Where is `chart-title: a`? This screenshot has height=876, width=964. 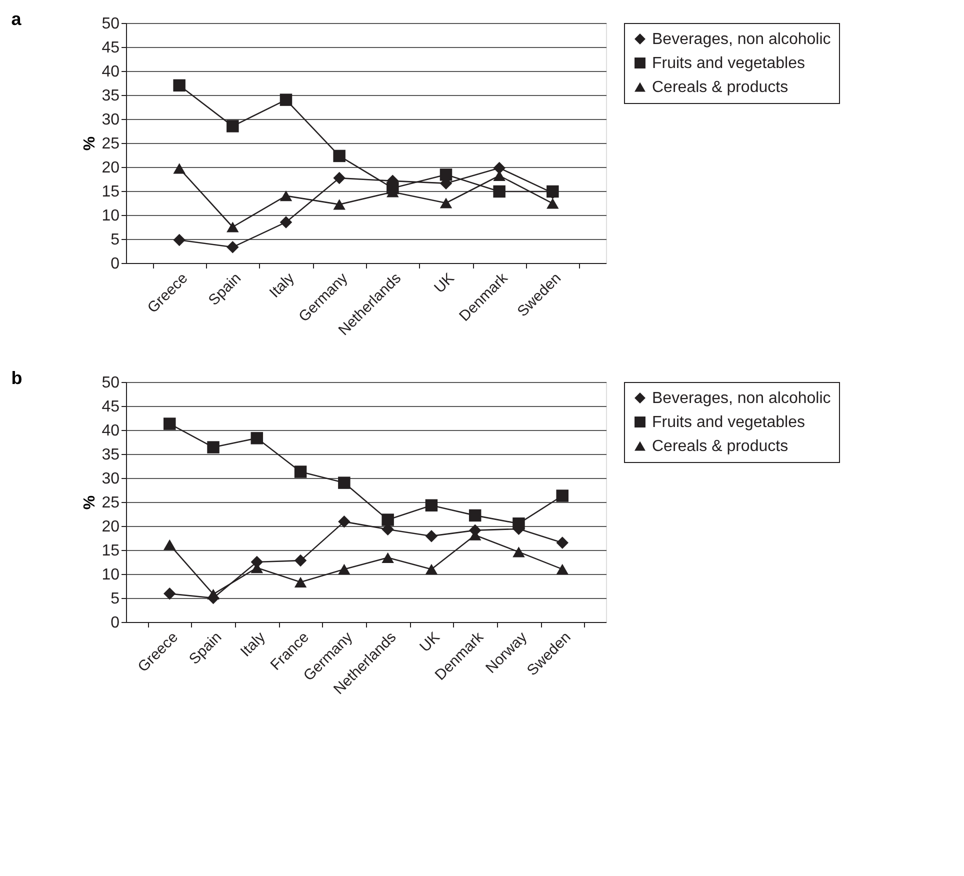
chart-title: a is located at coordinates (16, 19).